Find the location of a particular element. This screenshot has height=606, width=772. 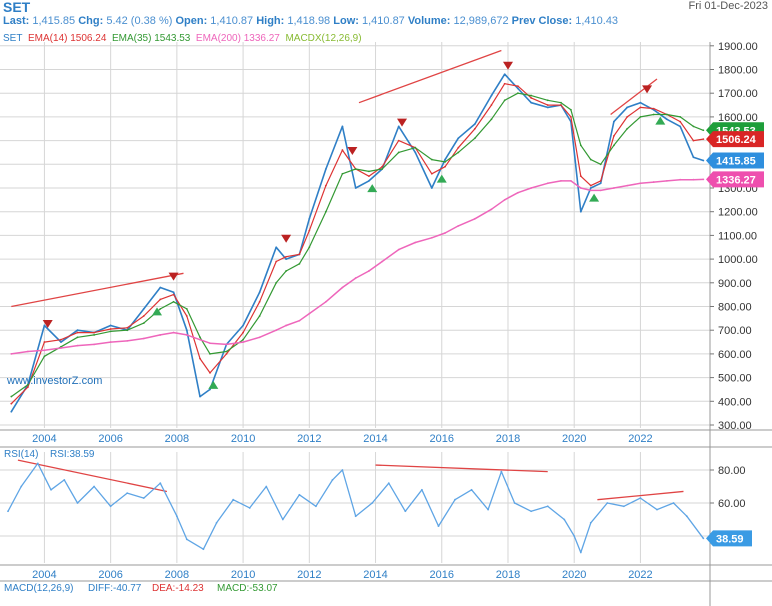

price-tick-label-700: 700.00 is located at coordinates (735, 331).